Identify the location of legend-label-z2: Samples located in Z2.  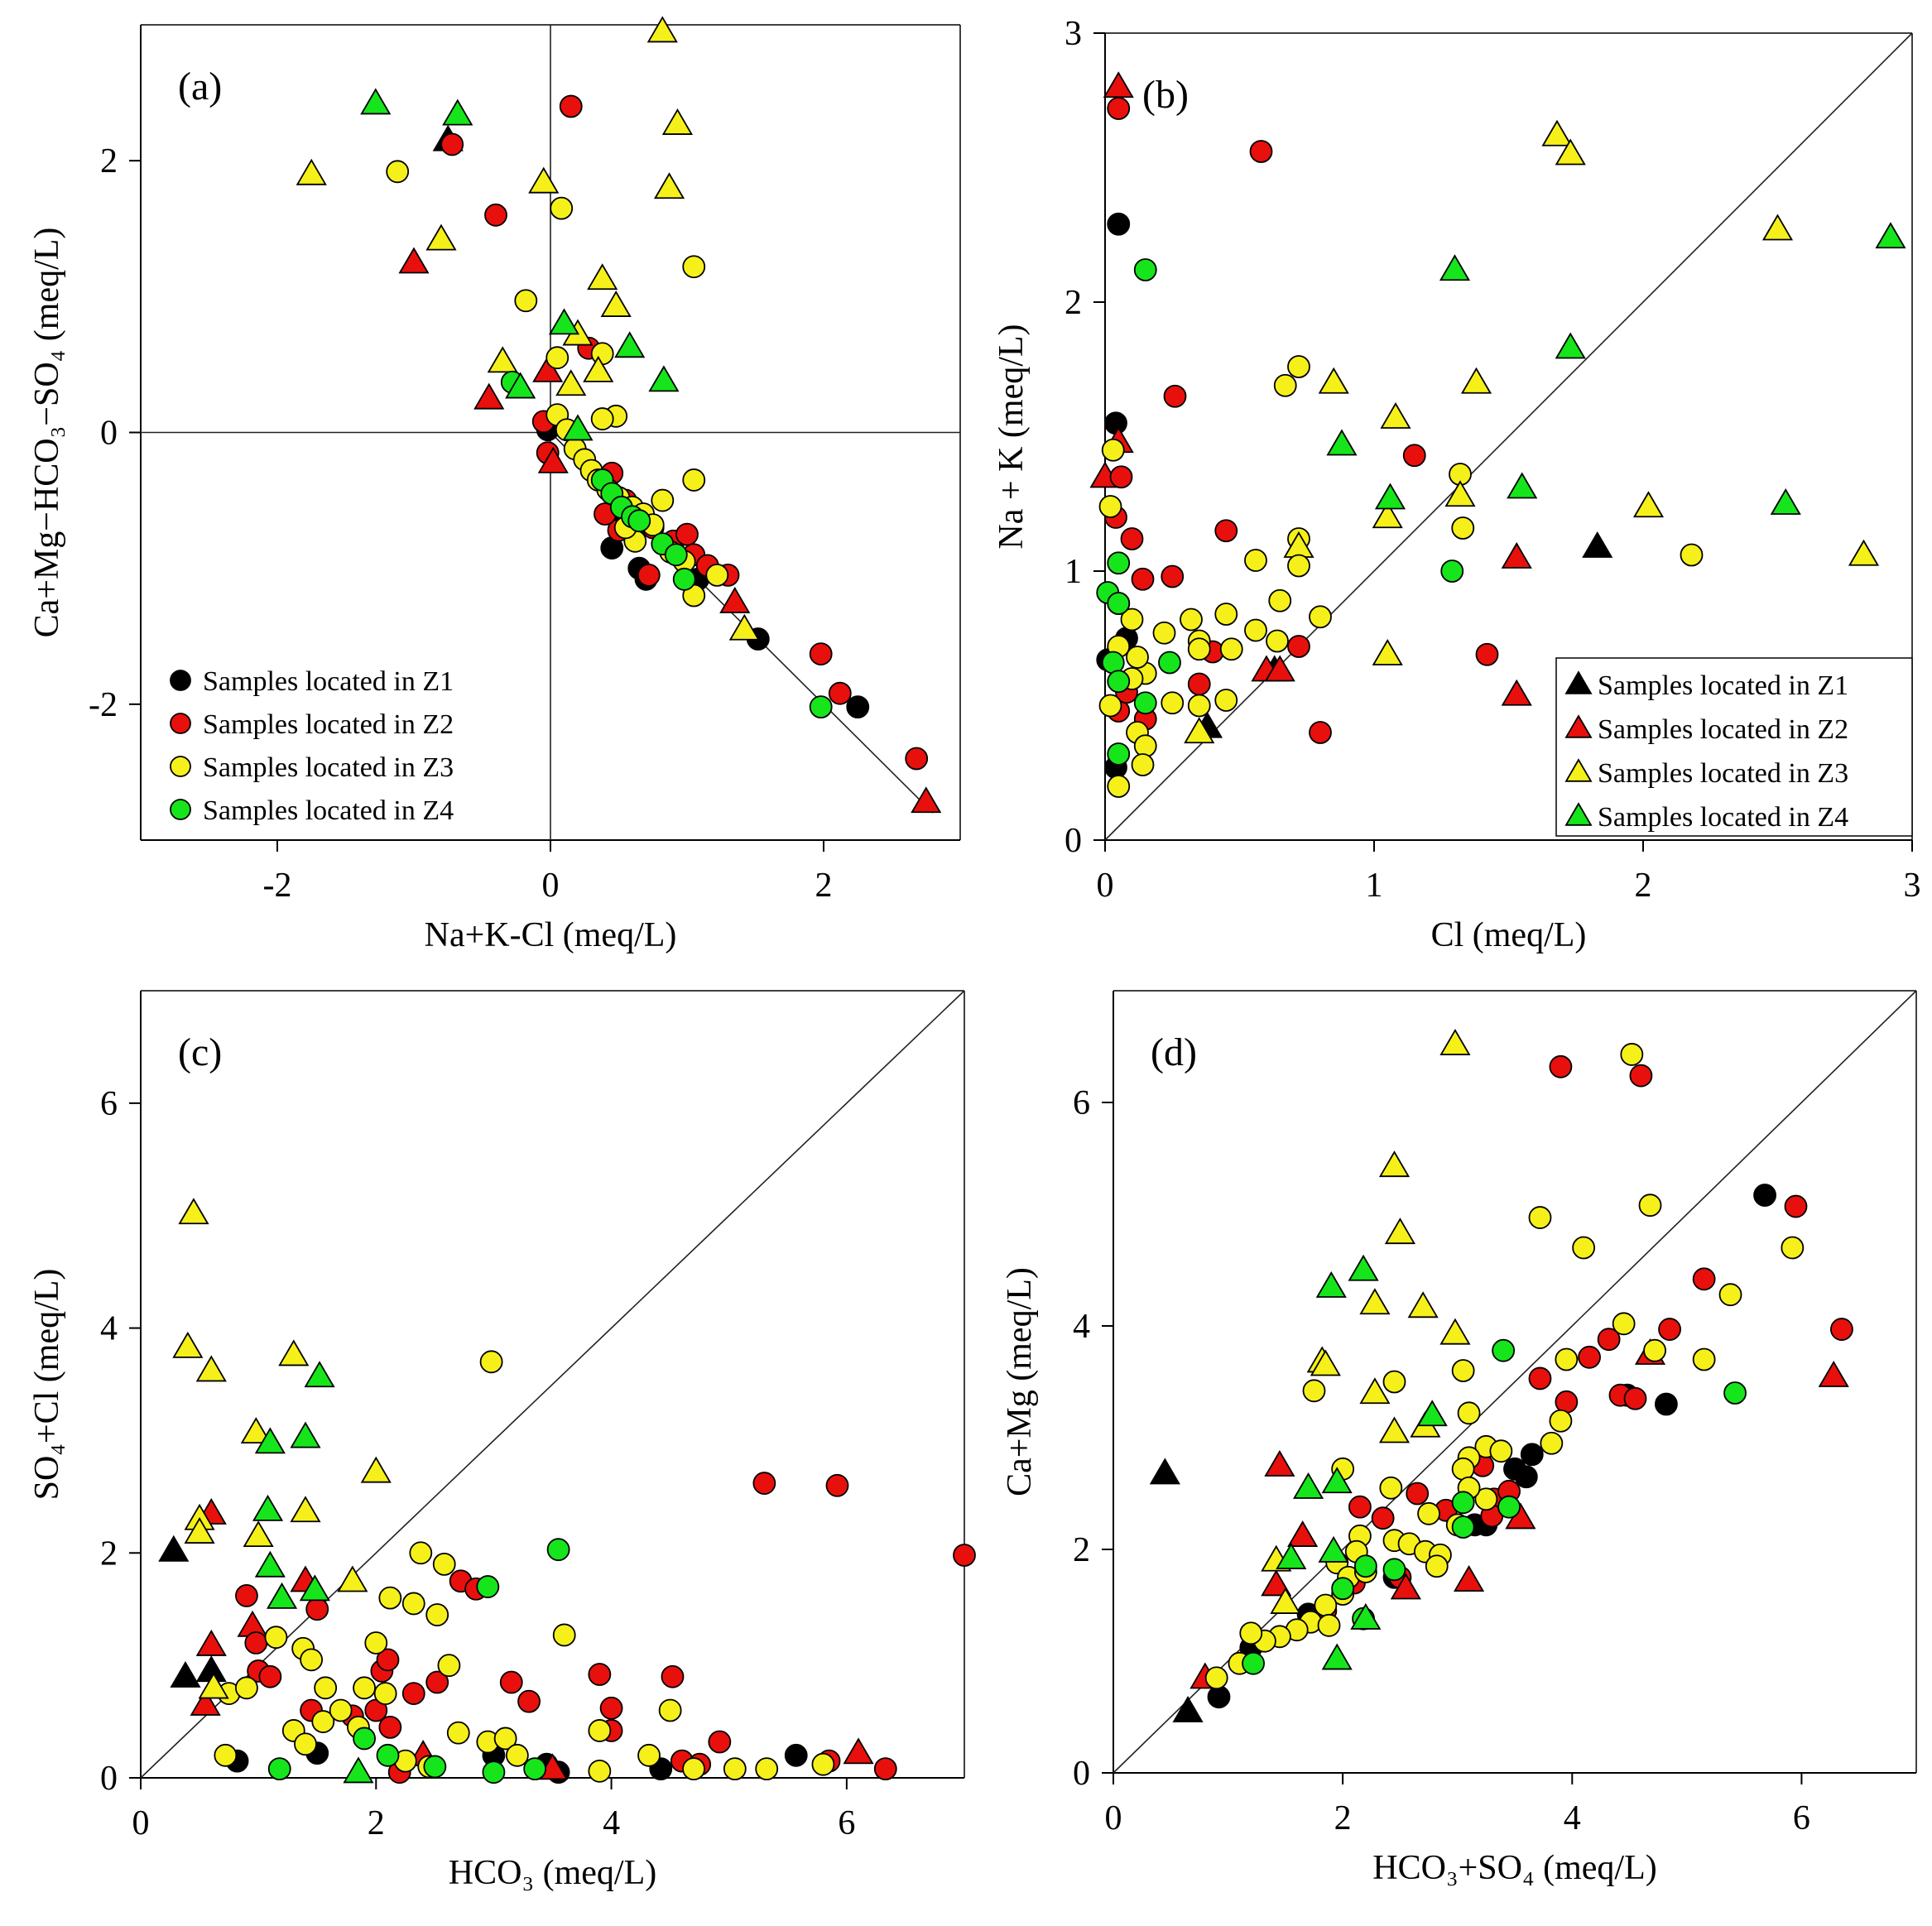
(328, 724).